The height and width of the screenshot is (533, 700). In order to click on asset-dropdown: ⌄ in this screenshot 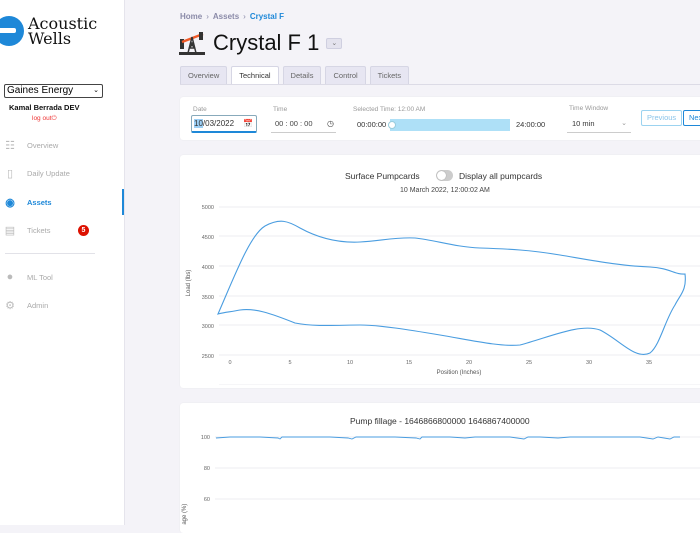, I will do `click(334, 43)`.